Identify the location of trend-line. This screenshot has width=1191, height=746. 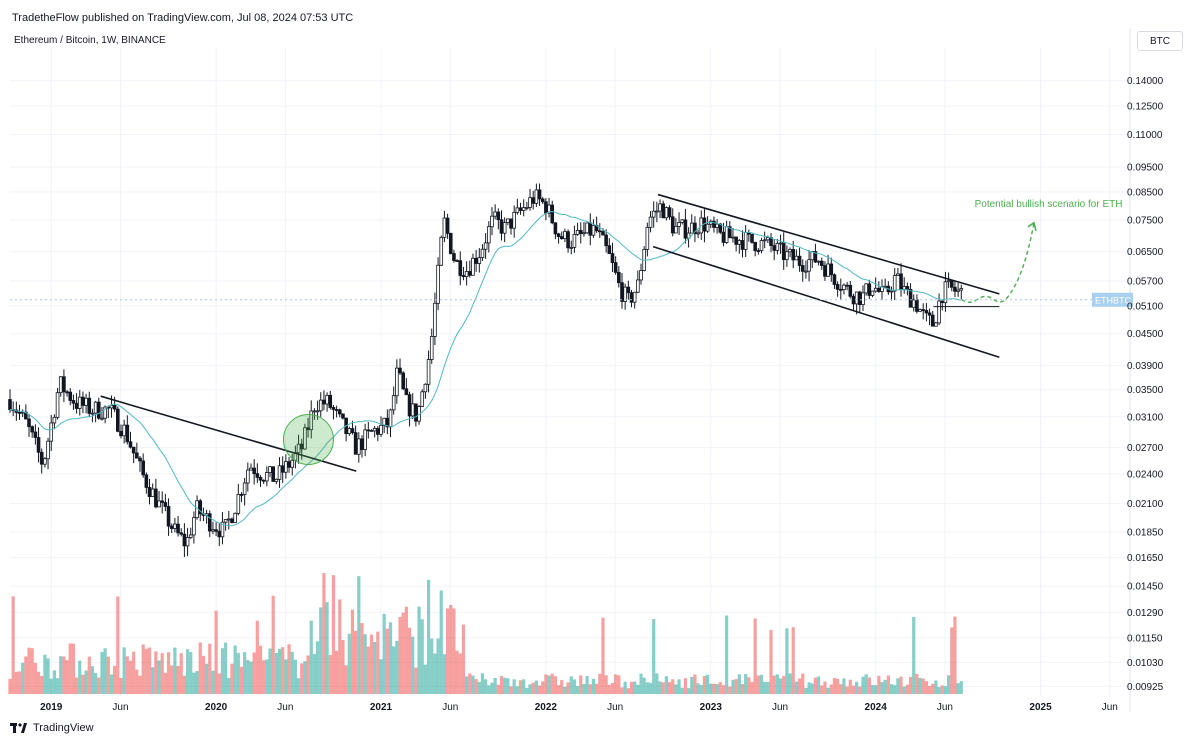
(828, 244).